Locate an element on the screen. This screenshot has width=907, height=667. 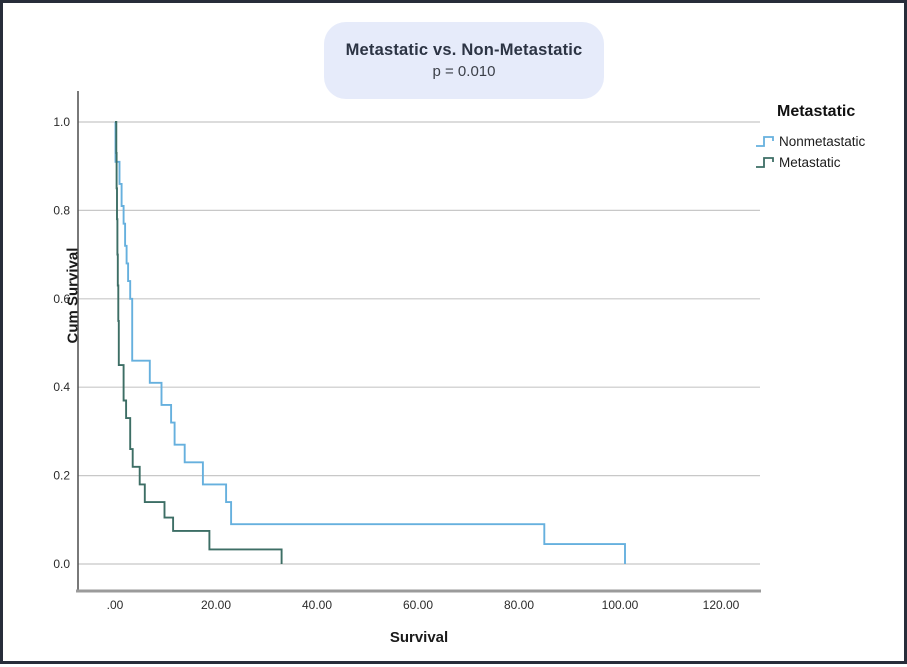
legend-item-nonmetastatic: Nonmetastatic is located at coordinates (830, 141).